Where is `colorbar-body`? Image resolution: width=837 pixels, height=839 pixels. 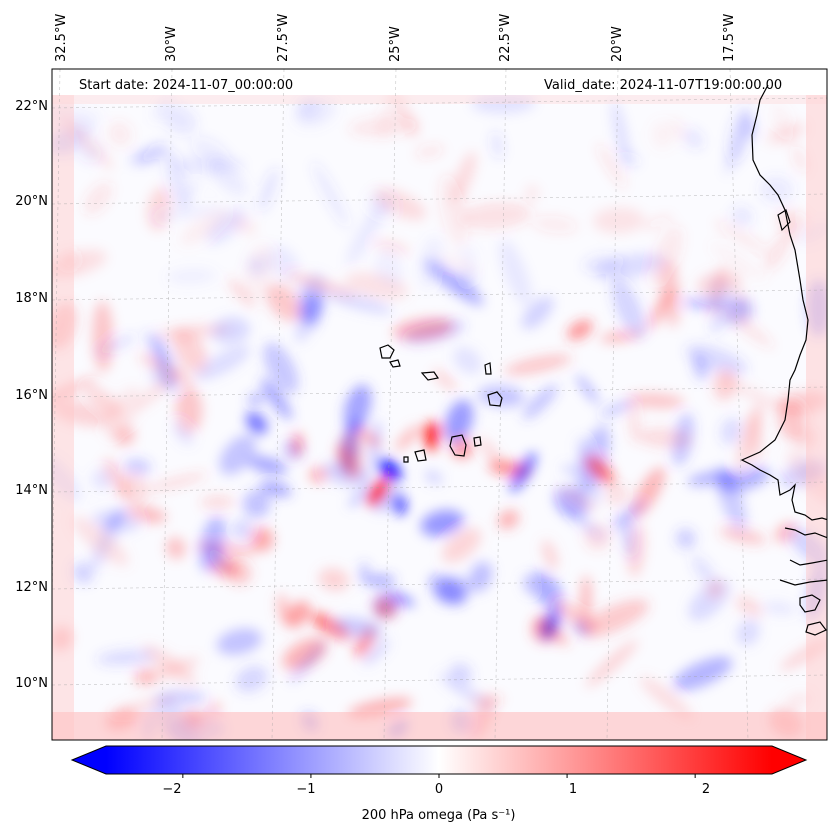
colorbar-body is located at coordinates (439, 760).